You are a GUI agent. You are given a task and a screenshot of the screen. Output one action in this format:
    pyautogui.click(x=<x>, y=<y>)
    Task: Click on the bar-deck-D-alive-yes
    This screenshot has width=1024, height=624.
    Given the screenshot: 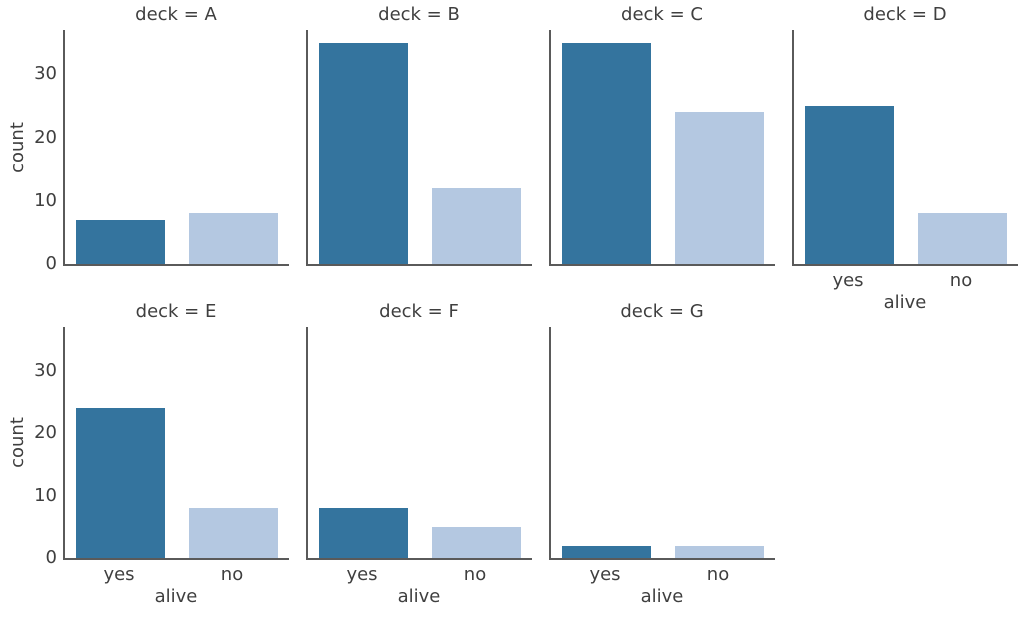 What is the action you would take?
    pyautogui.click(x=849, y=185)
    